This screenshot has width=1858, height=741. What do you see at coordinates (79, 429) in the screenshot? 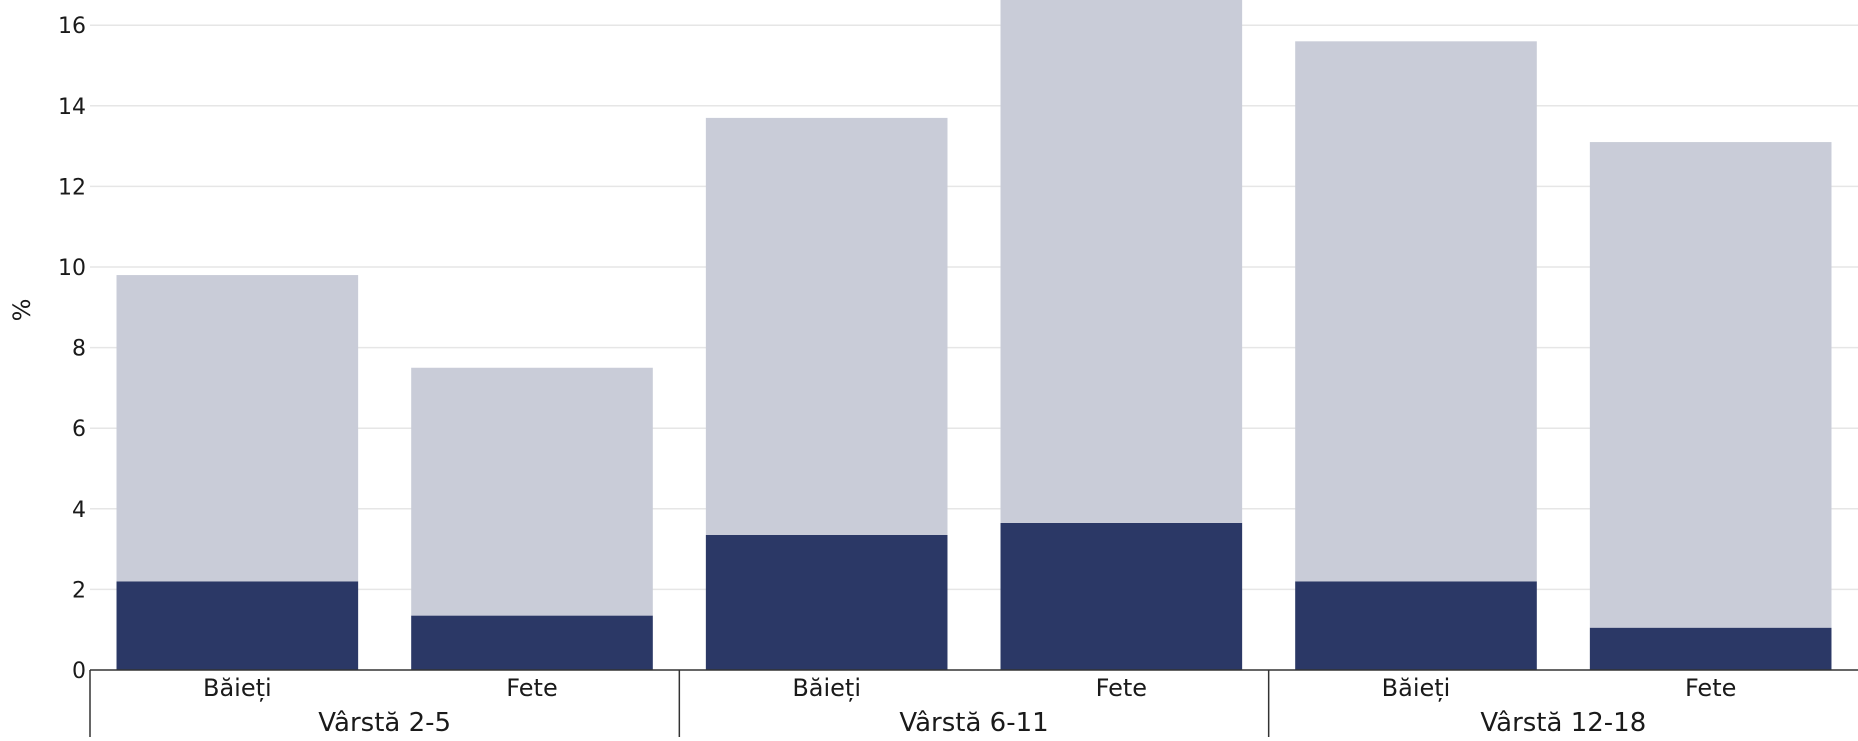
I see `y-tick-label: 6` at bounding box center [79, 429].